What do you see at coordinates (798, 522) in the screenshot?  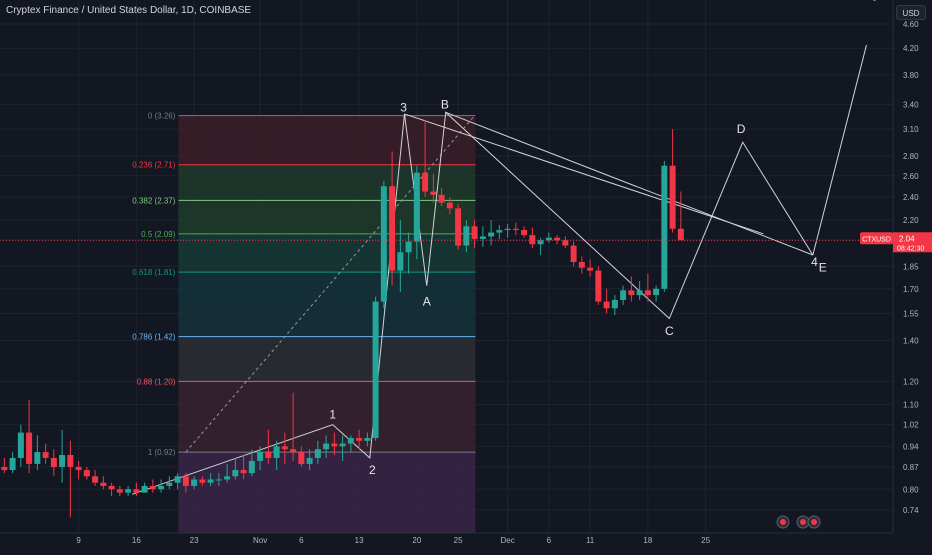 I see `event-icons` at bounding box center [798, 522].